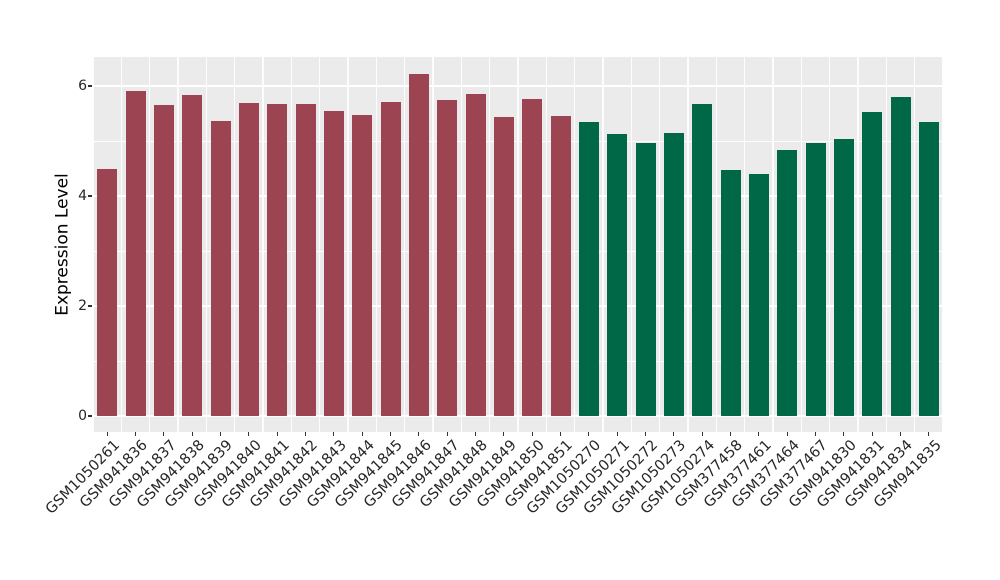 This screenshot has width=1000, height=580. Describe the element at coordinates (872, 263) in the screenshot. I see `bar-GSM941831` at that location.